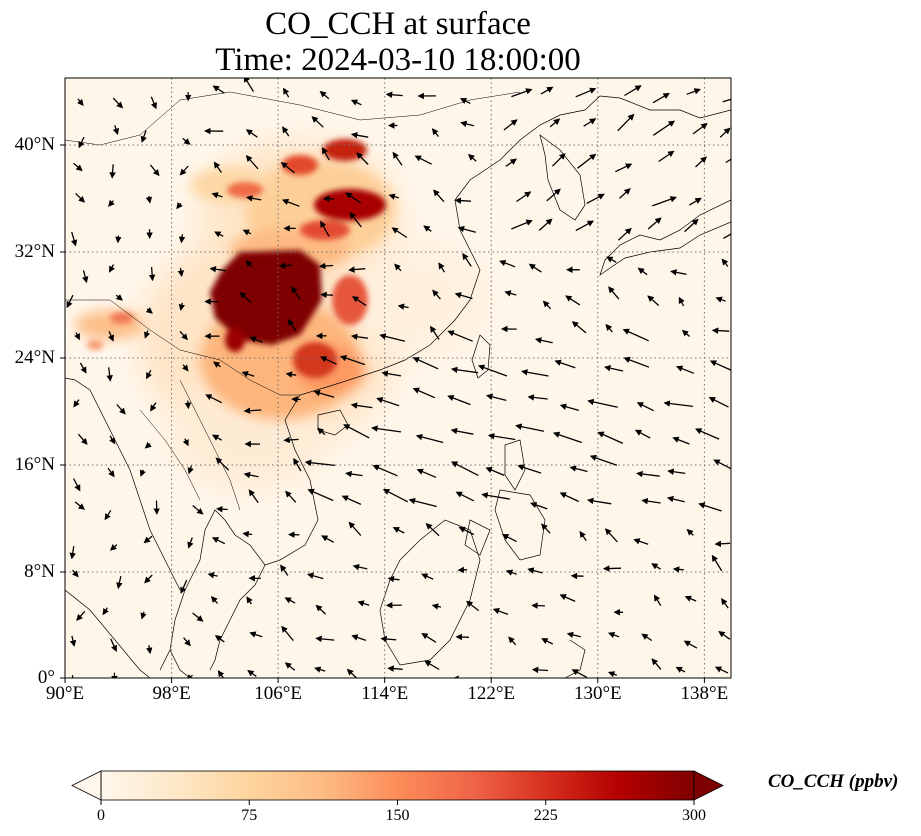 Image resolution: width=921 pixels, height=836 pixels. I want to click on lon-tick-label: 130°E, so click(597, 693).